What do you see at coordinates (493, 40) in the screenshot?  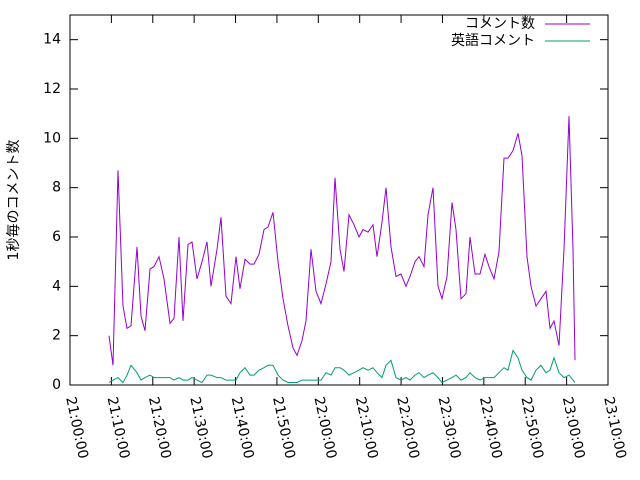 I see `legend-label: 英語コメント` at bounding box center [493, 40].